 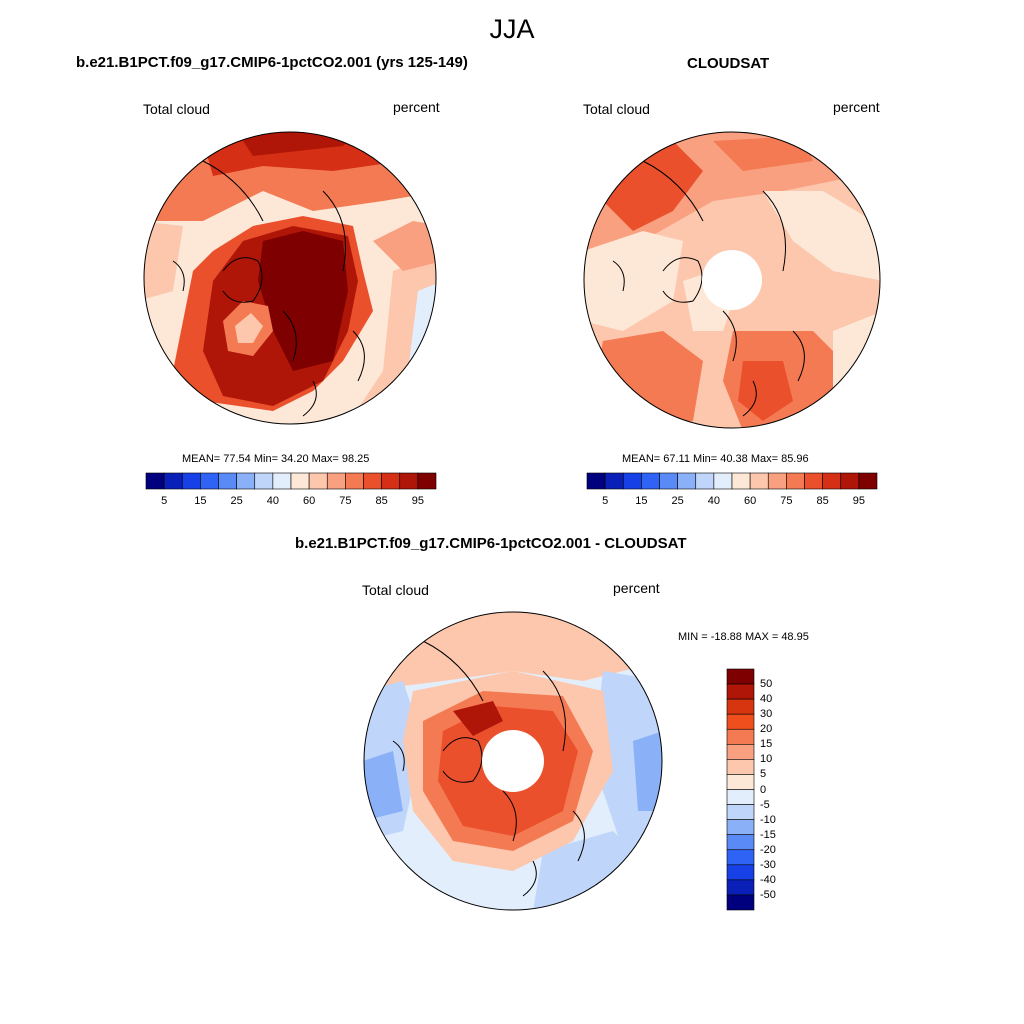 I want to click on diff-colorbar-tick-label: 0, so click(x=763, y=789).